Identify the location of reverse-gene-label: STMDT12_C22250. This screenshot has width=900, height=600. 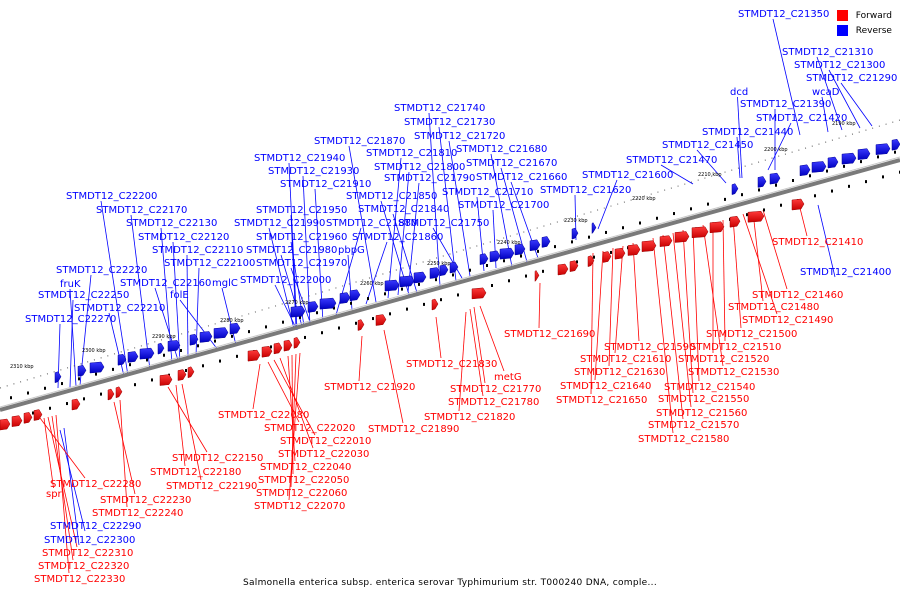
(83, 295).